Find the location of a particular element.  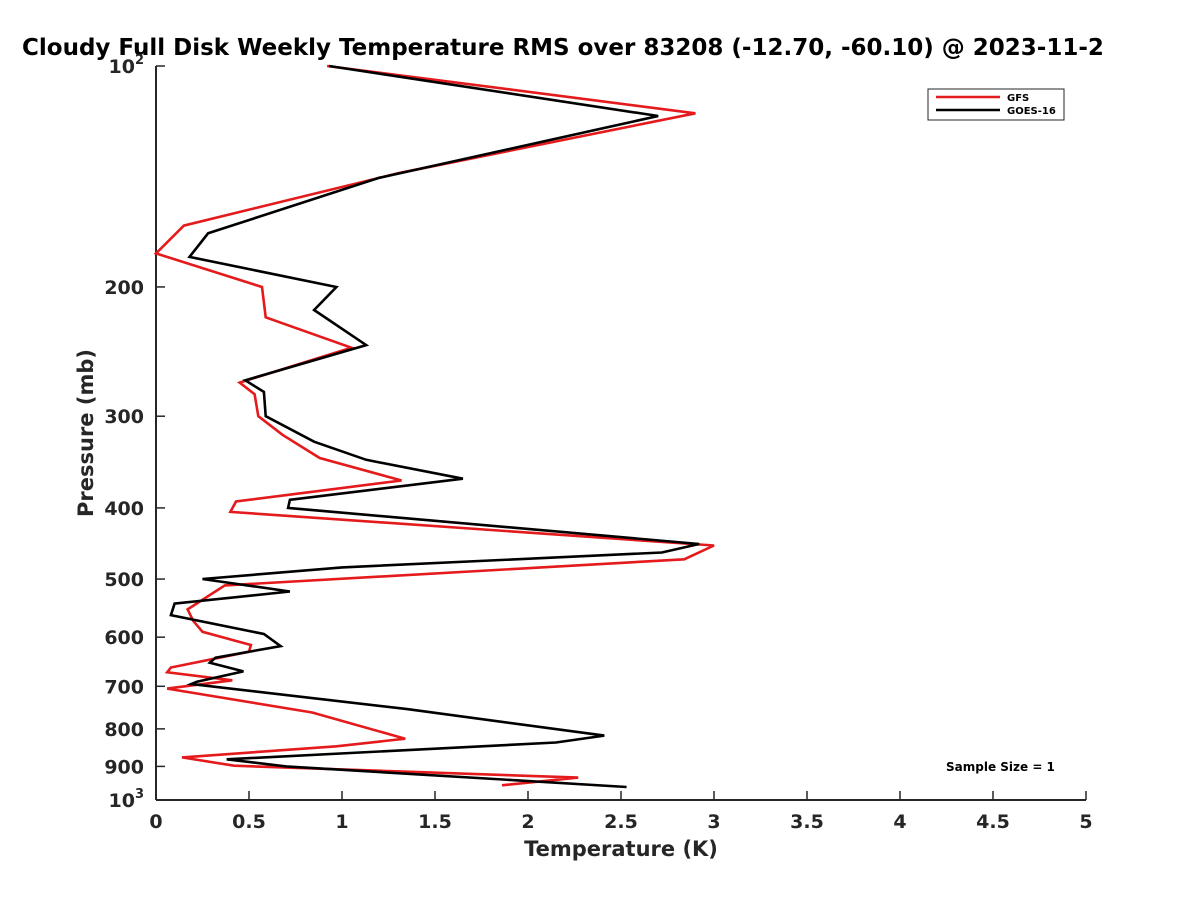

y-tick-label: 300 is located at coordinates (124, 417).